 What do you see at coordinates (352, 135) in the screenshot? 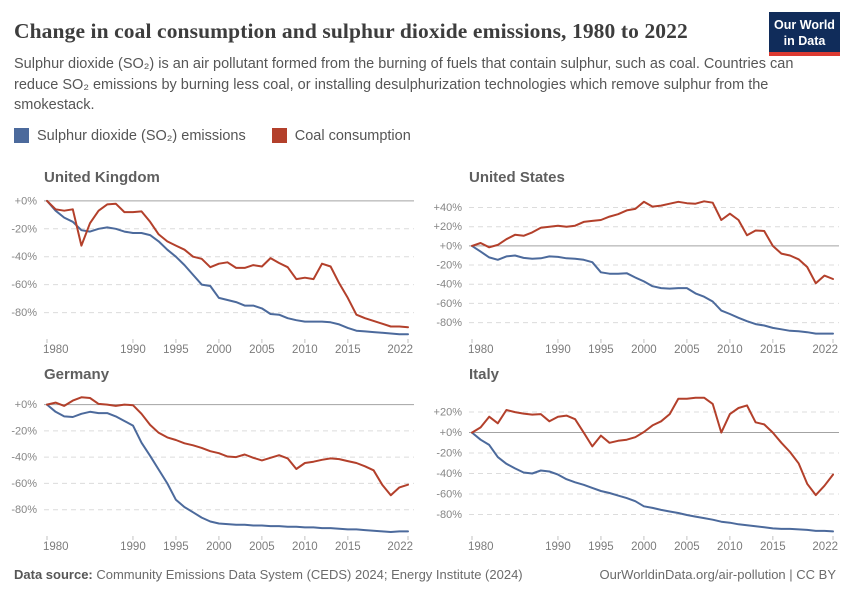
I see `legend-label-coal: Coal consumption` at bounding box center [352, 135].